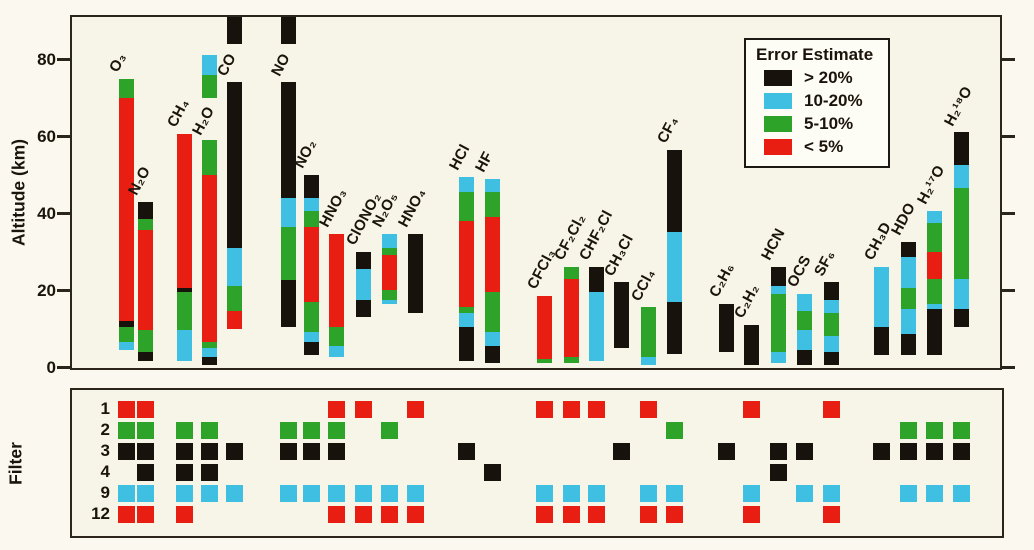 This screenshot has width=1034, height=550. What do you see at coordinates (721, 279) in the screenshot?
I see `molecule-label-C2H6: C₂H₆` at bounding box center [721, 279].